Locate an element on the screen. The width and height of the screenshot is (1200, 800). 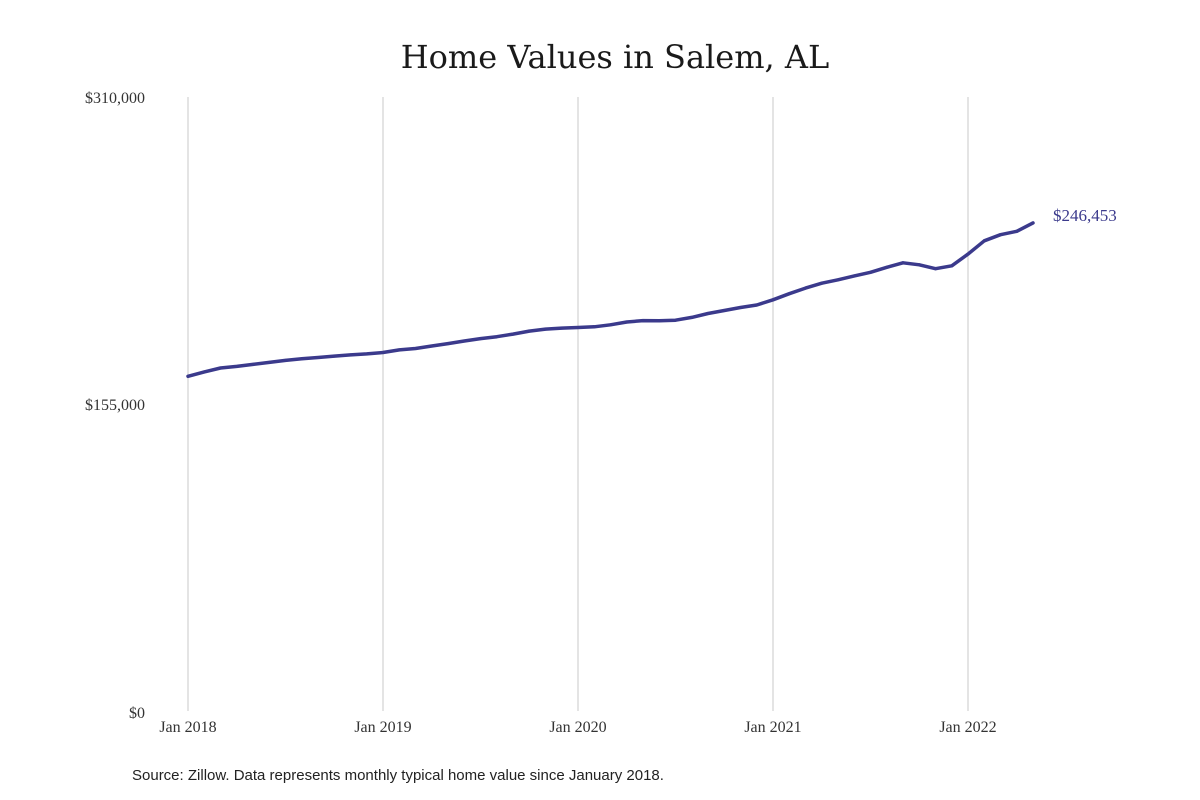
y-tick-label-155000: $155,000 is located at coordinates (115, 405).